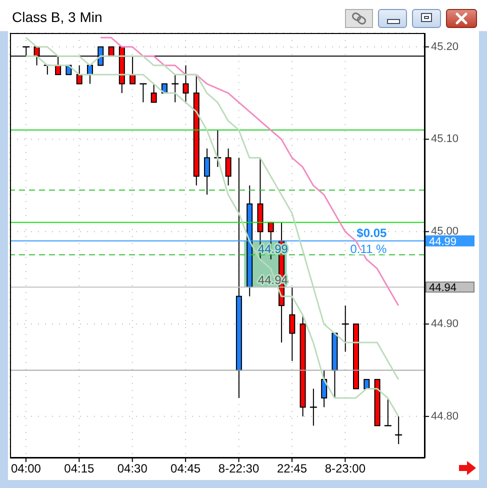 This screenshot has width=487, height=488. I want to click on annotation: $0.05, so click(372, 233).